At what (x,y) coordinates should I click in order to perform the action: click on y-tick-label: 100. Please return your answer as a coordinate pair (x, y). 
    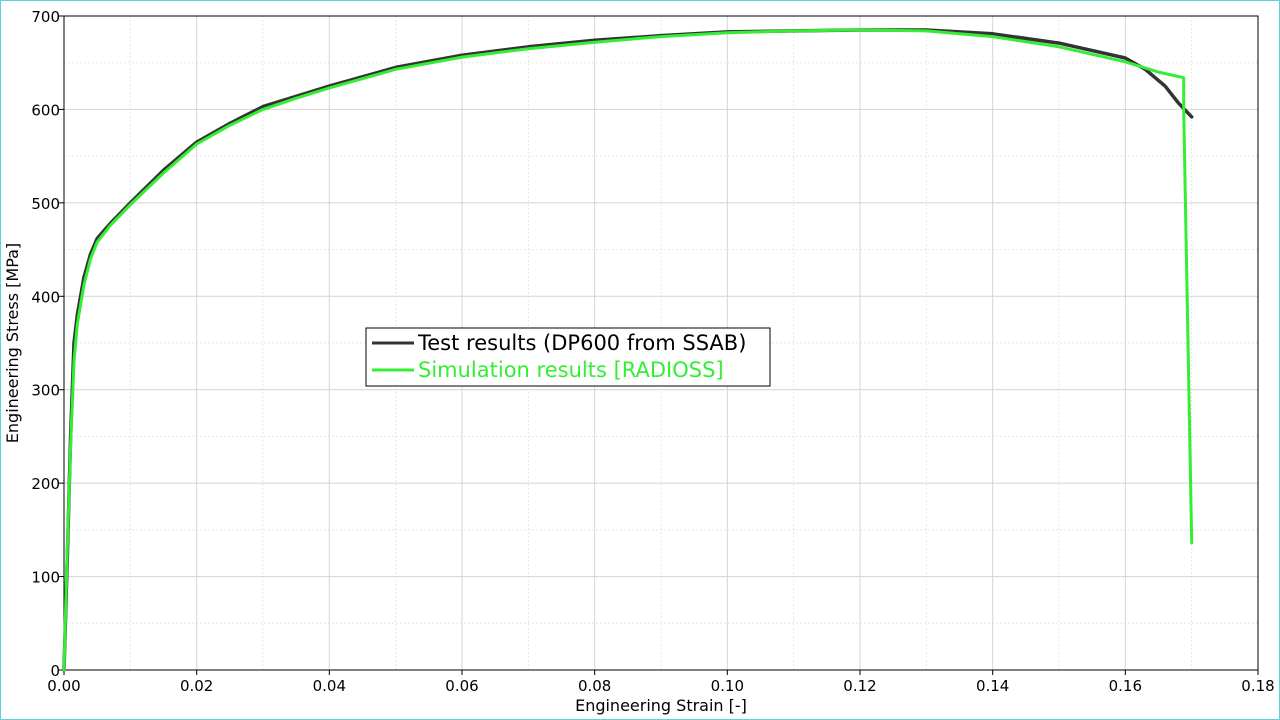
    Looking at the image, I should click on (45, 578).